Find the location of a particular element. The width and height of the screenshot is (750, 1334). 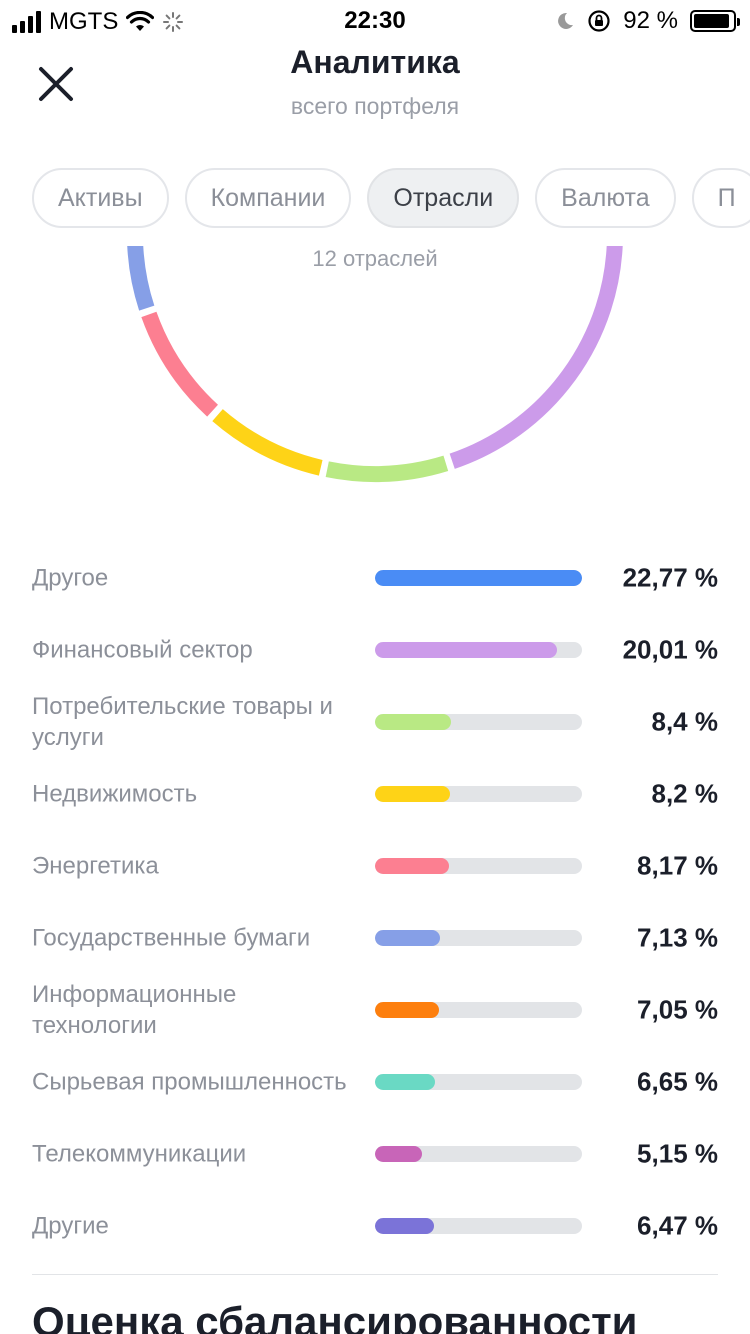

sector-name: Финансовый сектор is located at coordinates (142, 650).